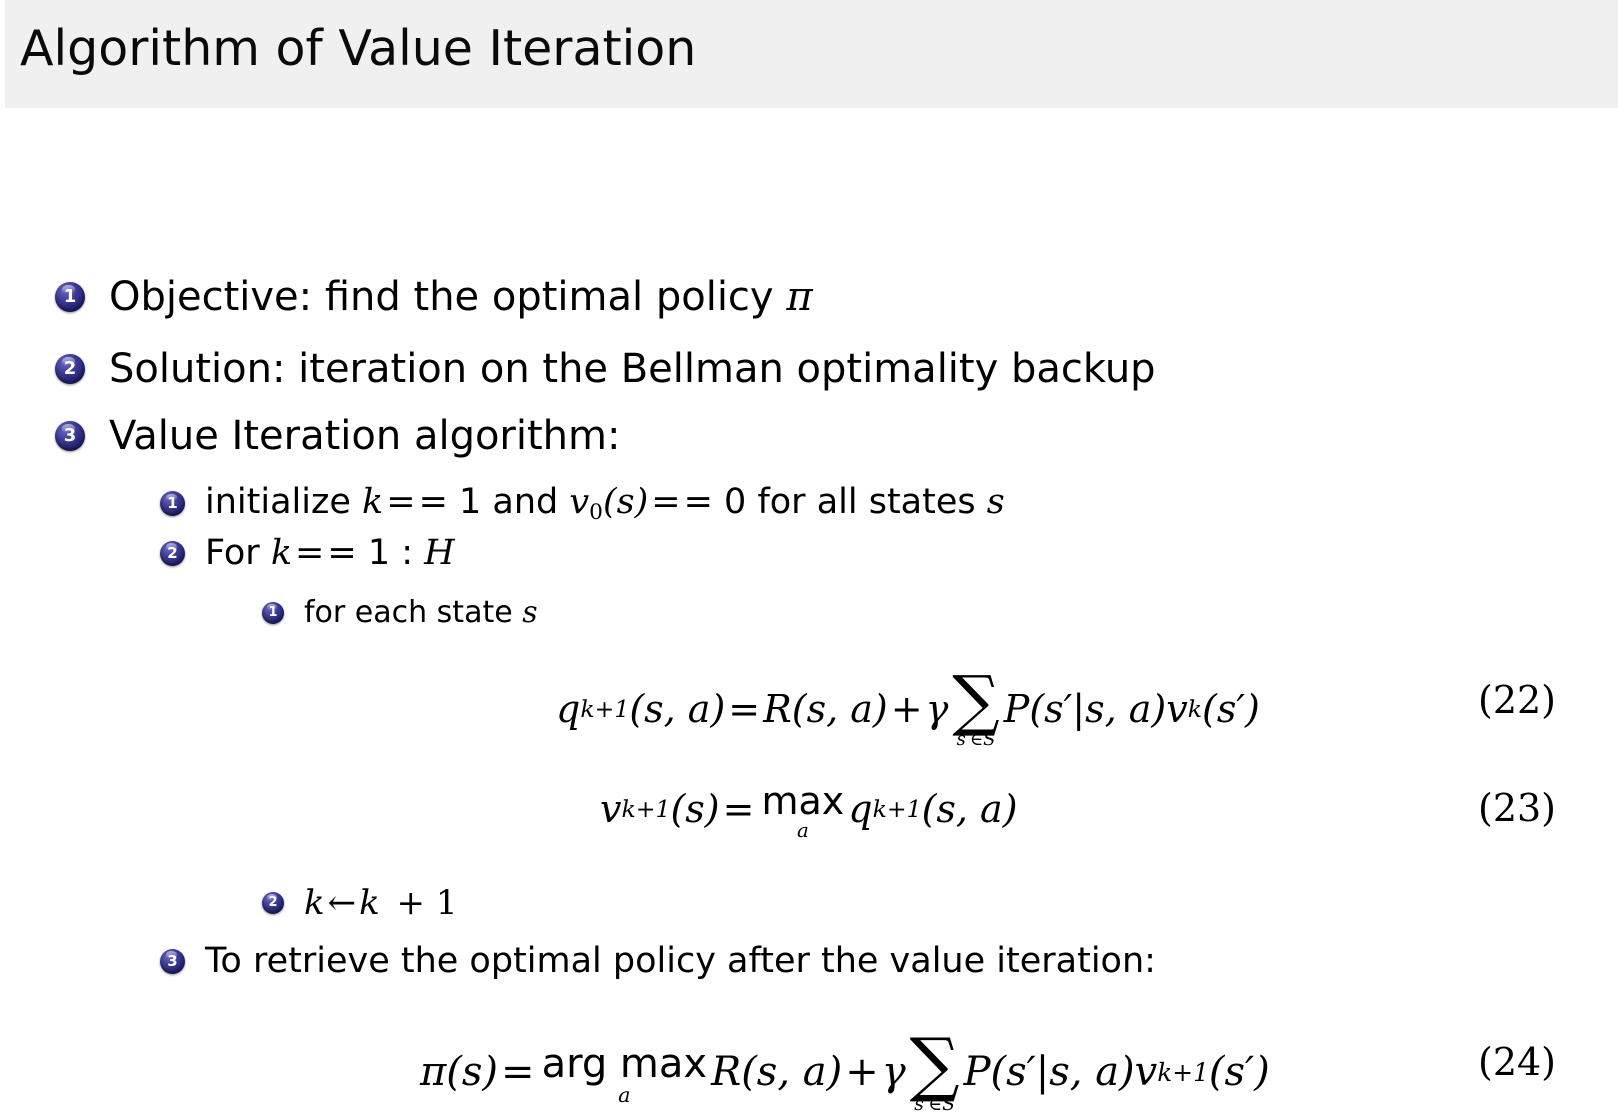  I want to click on list-item-for-each-state: 1 for each state s, so click(400, 612).